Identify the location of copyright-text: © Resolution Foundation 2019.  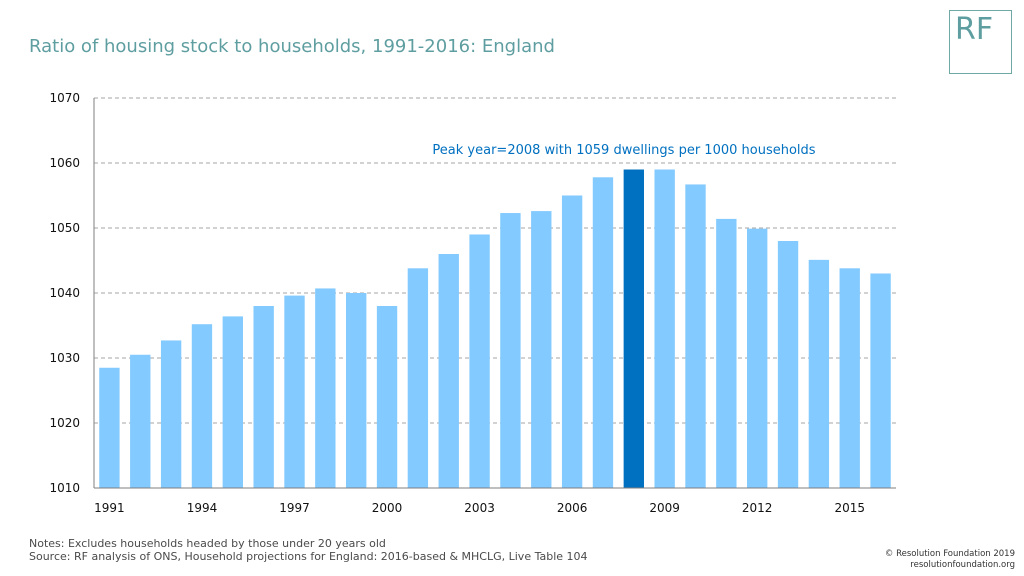
(949, 554).